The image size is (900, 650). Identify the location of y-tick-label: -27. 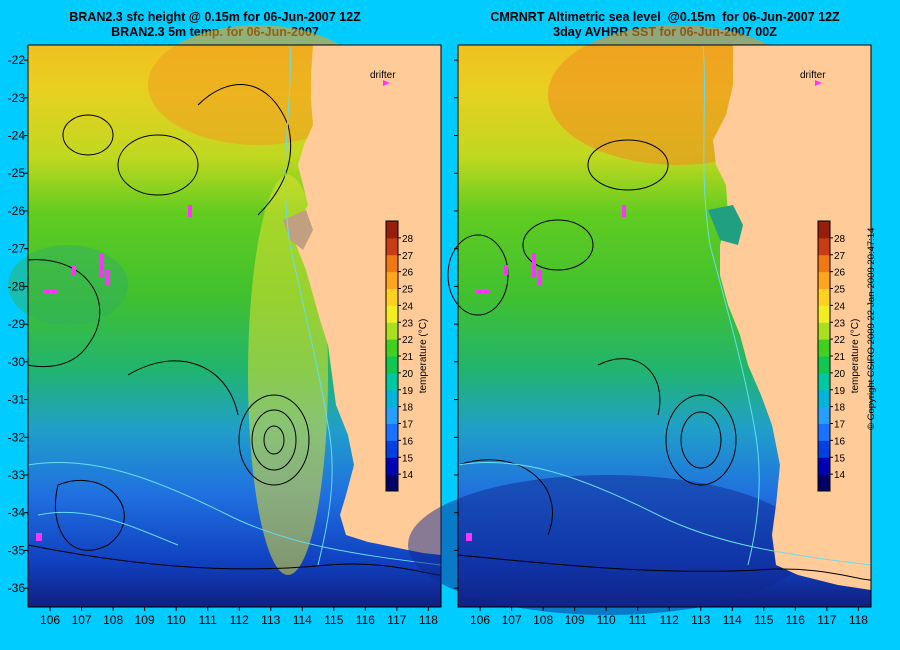
(17, 249).